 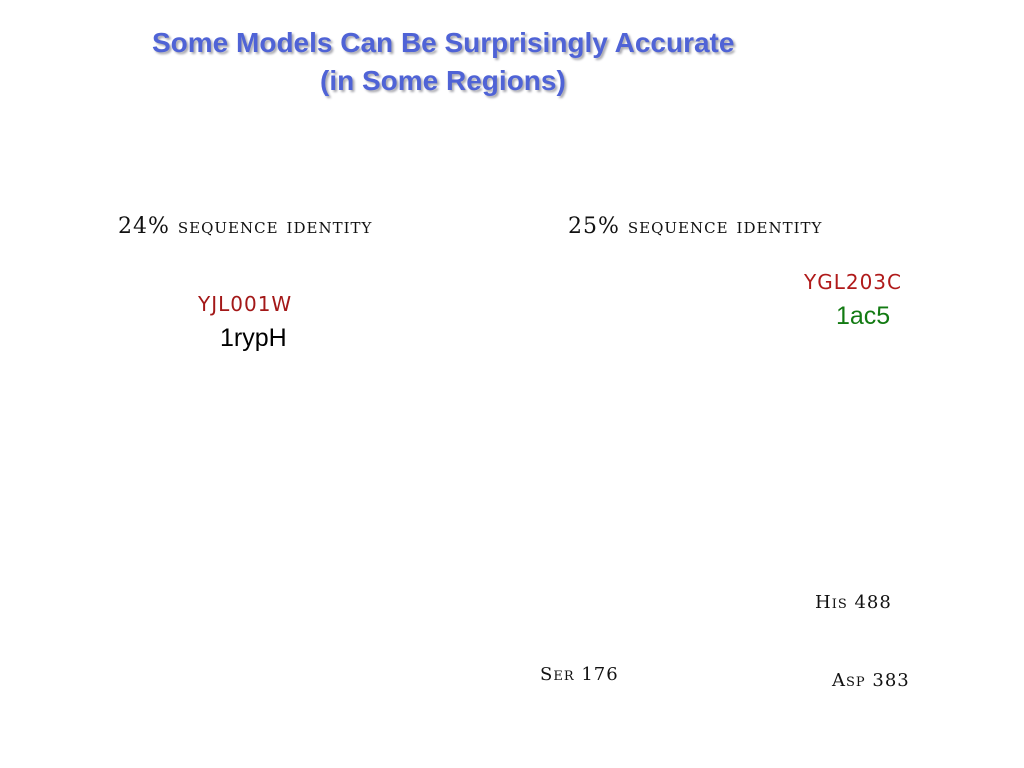 I want to click on left-pdb-id-label: 1rypH, so click(x=253, y=338).